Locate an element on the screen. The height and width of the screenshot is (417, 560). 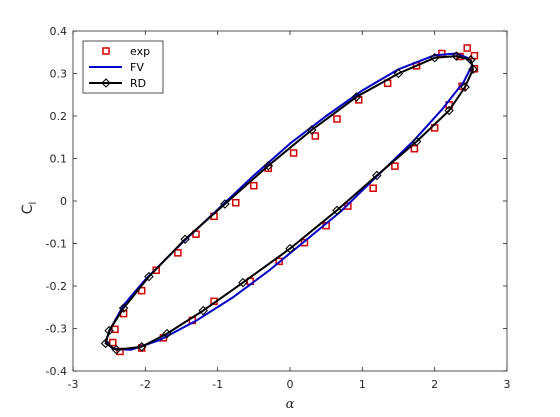
legend-label: FV is located at coordinates (137, 67).